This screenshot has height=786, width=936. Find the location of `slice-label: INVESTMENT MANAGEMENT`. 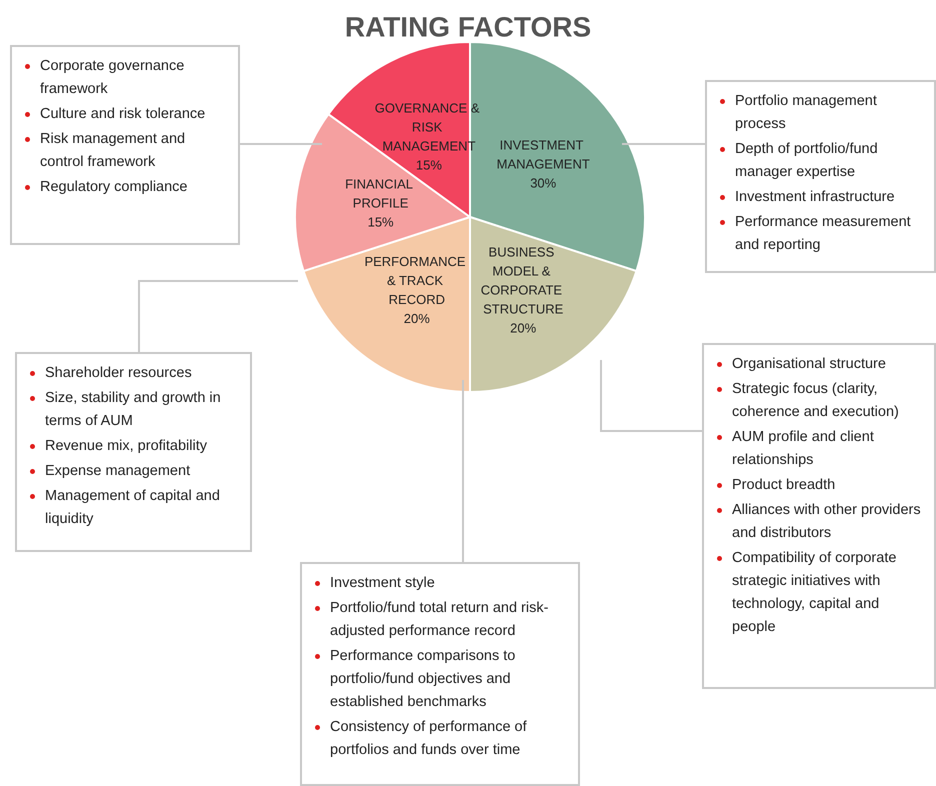

slice-label: INVESTMENT MANAGEMENT is located at coordinates (543, 154).